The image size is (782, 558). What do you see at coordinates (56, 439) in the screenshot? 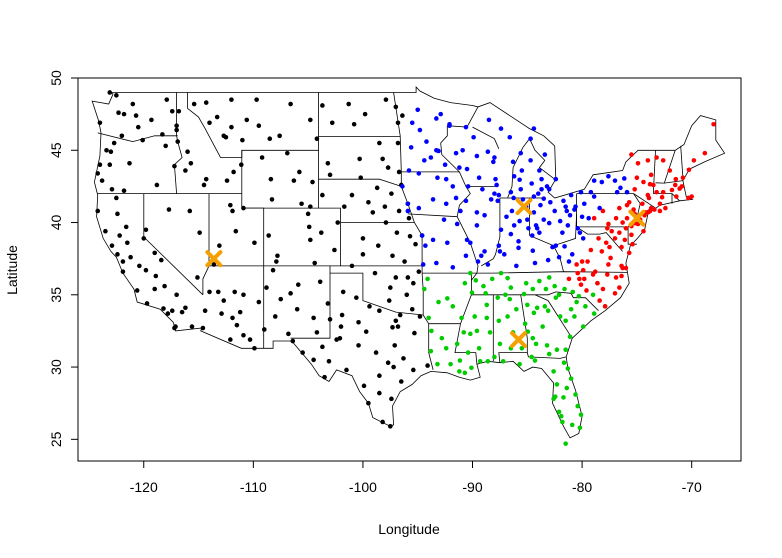
I see `y-tick-label-0: 25` at bounding box center [56, 439].